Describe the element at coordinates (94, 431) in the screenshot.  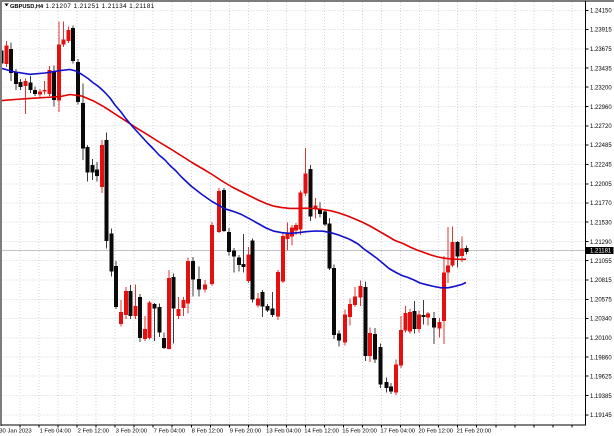
I see `svg-text: 2 Feb 12:00` at that location.